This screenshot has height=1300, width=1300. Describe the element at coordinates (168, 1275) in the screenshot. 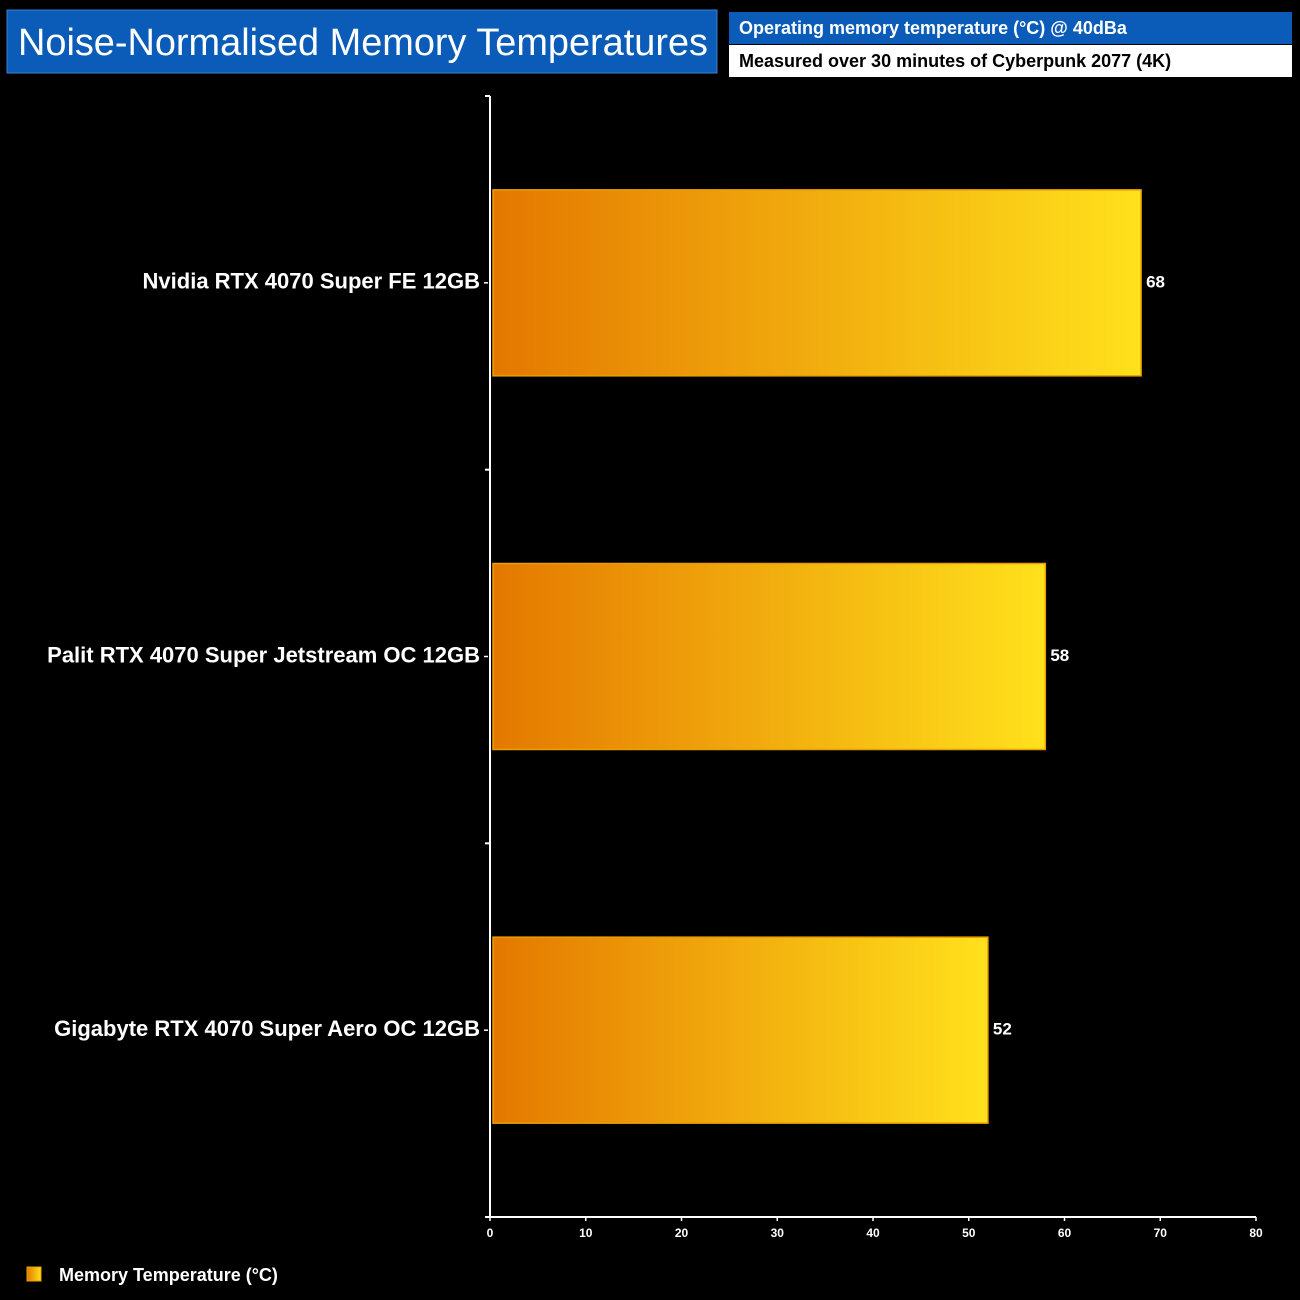

I see `legend-label: Memory Temperature (°C)` at that location.